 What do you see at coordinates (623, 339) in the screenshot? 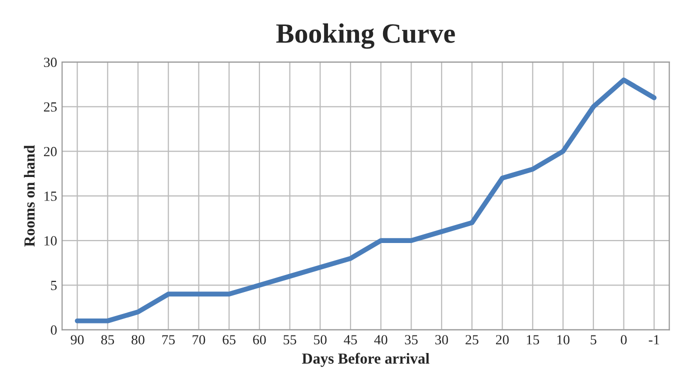
I see `x-tick-label: 0` at bounding box center [623, 339].